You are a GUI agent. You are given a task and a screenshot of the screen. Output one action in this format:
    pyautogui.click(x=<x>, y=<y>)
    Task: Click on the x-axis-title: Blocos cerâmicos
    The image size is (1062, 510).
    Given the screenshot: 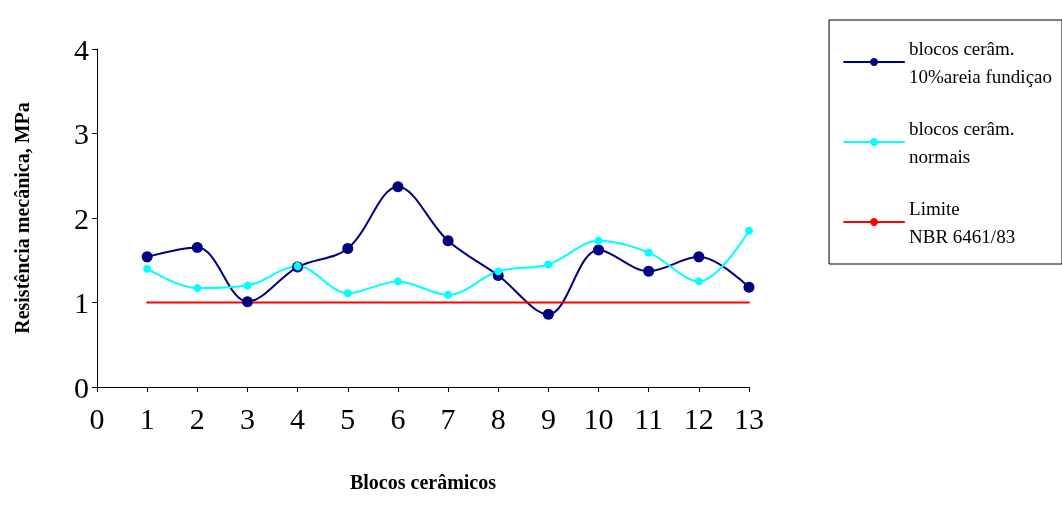 What is the action you would take?
    pyautogui.click(x=423, y=482)
    